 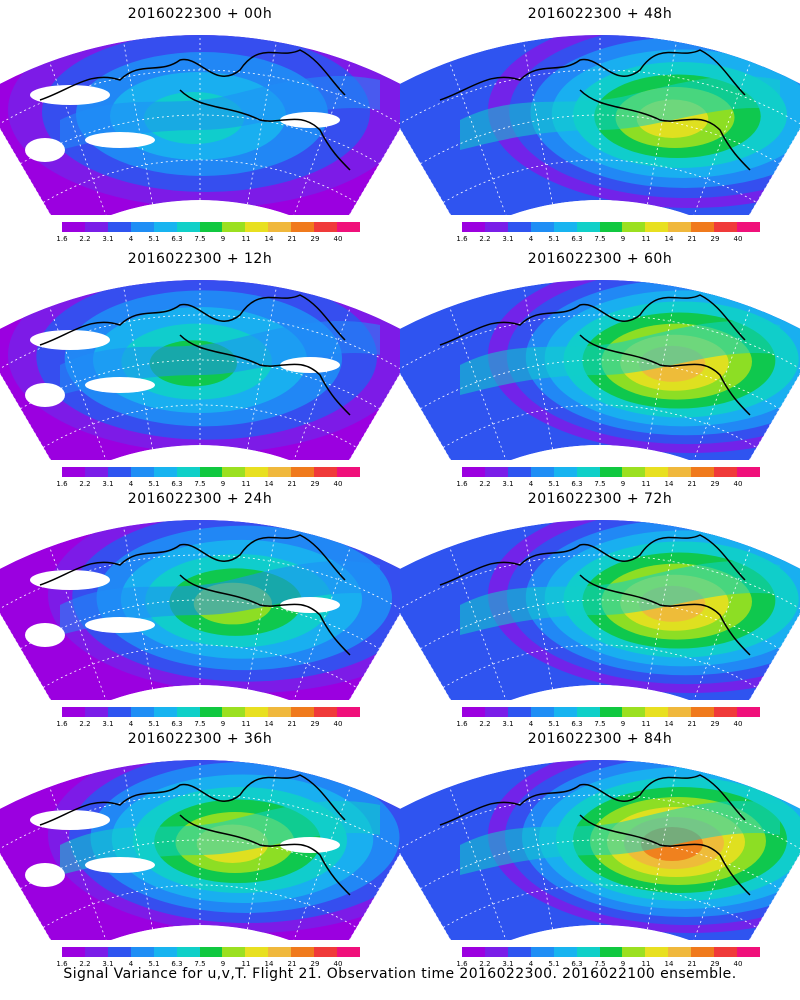 I want to click on colorbar-tick-label: 14, so click(x=669, y=484).